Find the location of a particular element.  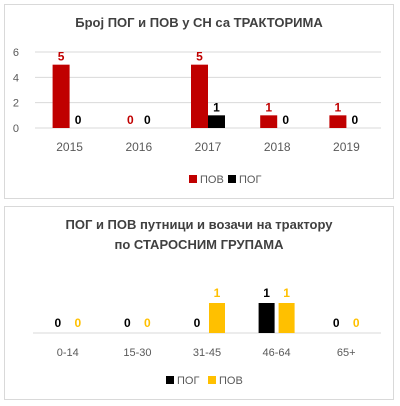

x-tick-label: 2015 is located at coordinates (69, 147).